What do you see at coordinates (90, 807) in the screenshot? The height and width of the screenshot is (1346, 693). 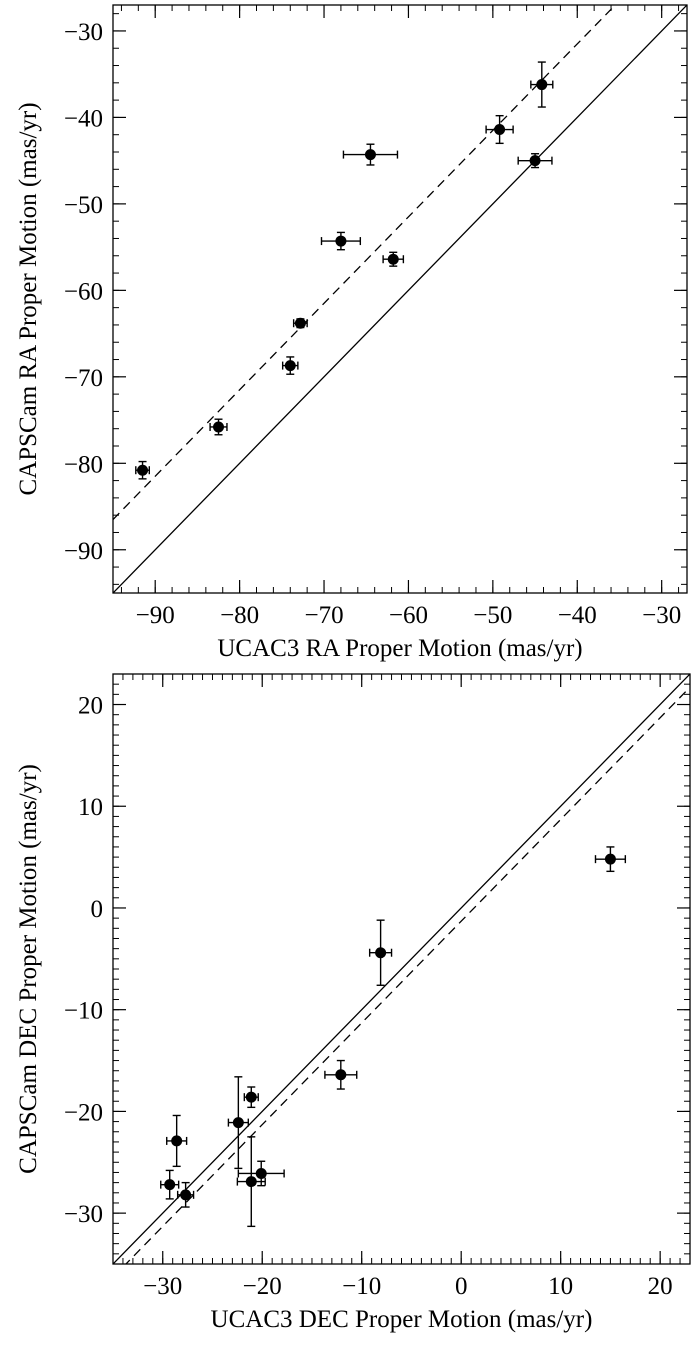 I see `y-tick-label: 10` at bounding box center [90, 807].